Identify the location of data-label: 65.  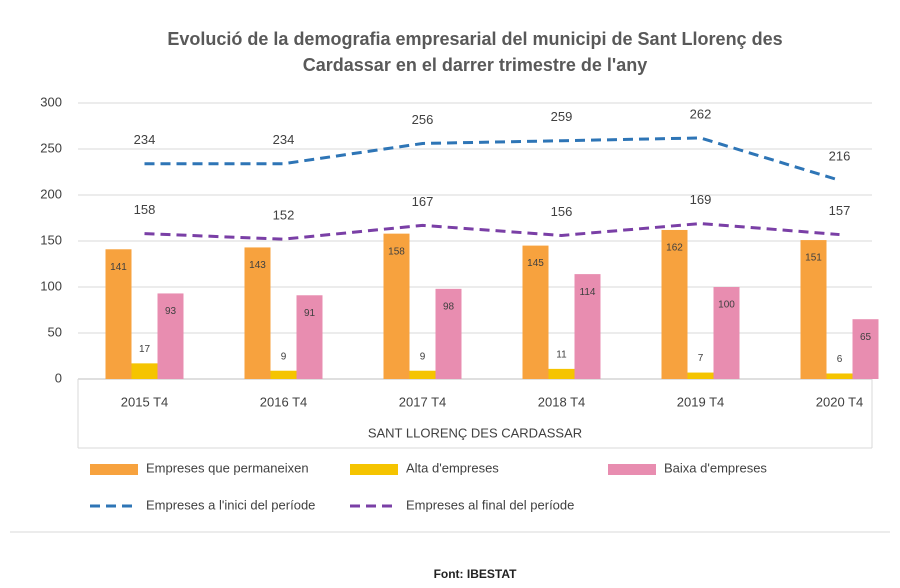
(866, 337).